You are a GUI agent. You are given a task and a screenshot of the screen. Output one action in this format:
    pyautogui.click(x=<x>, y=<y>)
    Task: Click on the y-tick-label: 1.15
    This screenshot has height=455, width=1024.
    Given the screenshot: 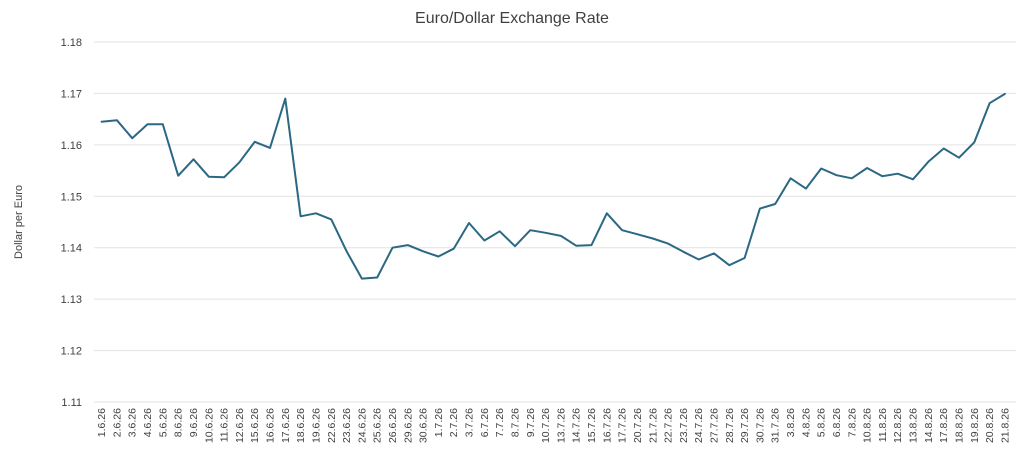 What is the action you would take?
    pyautogui.click(x=71, y=197)
    